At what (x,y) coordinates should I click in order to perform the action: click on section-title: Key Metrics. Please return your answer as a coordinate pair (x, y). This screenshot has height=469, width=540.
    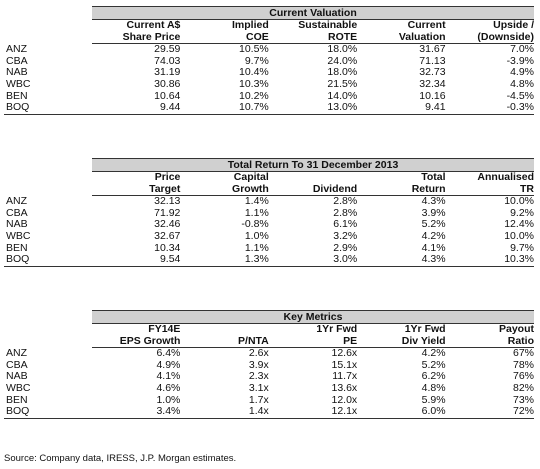
    Looking at the image, I should click on (313, 317).